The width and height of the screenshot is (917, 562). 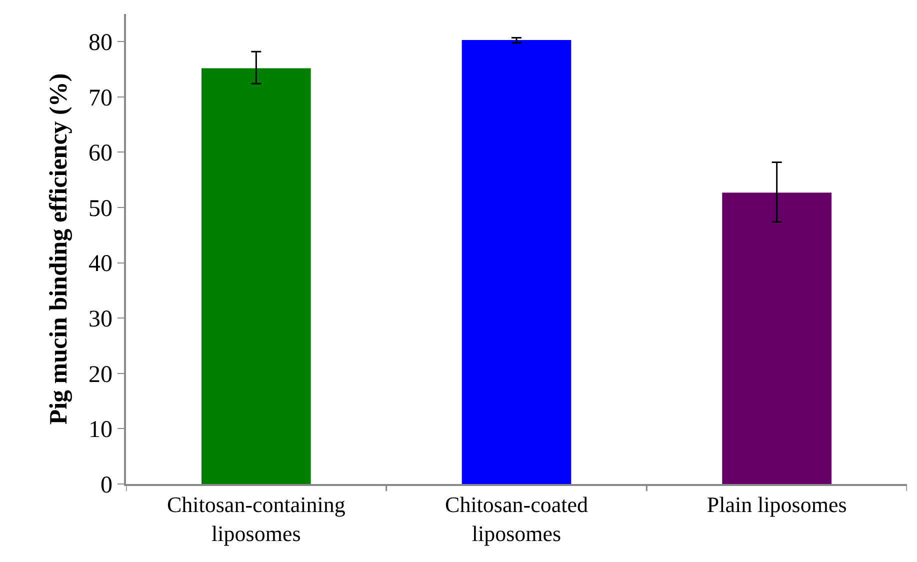 What do you see at coordinates (100, 43) in the screenshot?
I see `y-tick-label: 80` at bounding box center [100, 43].